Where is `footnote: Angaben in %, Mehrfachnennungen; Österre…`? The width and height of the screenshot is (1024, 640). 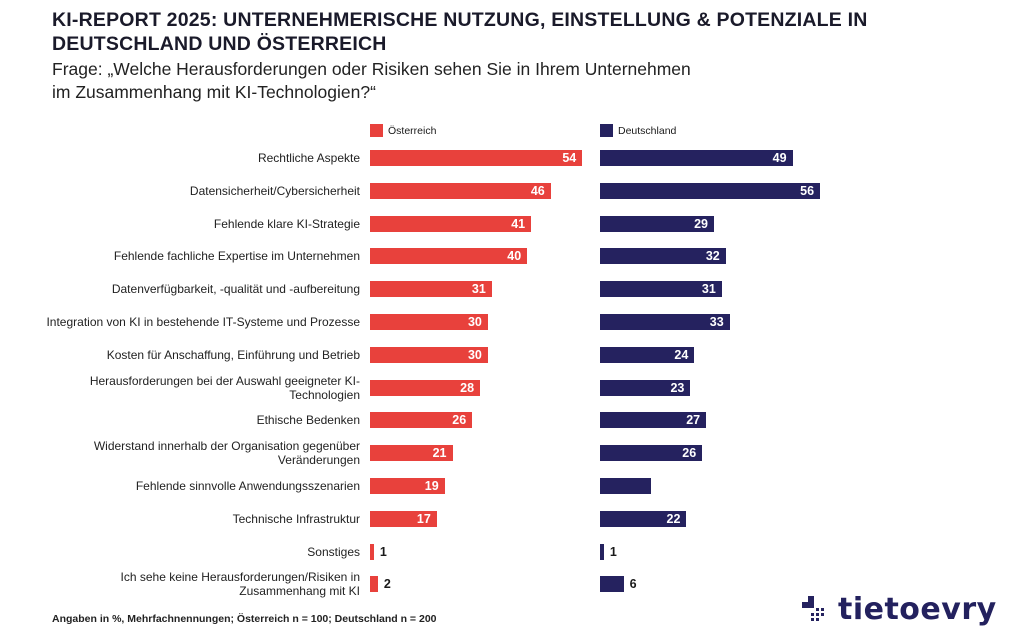 footnote: Angaben in %, Mehrfachnennungen; Österre… is located at coordinates (244, 619).